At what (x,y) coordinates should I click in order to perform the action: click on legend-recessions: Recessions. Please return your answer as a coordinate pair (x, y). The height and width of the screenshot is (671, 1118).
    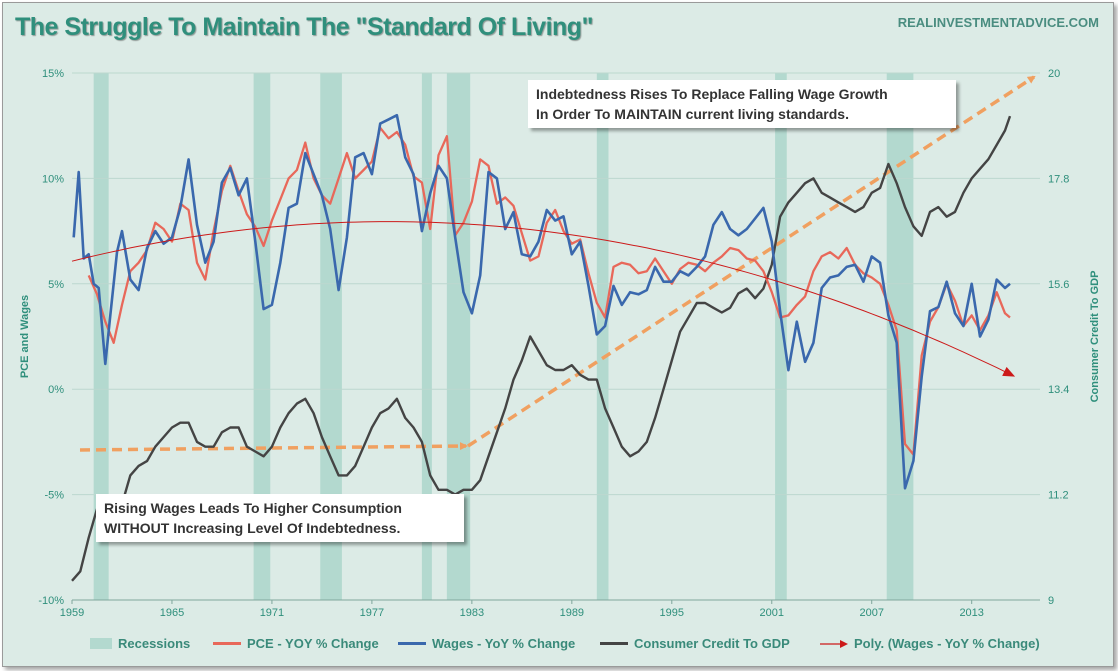
    Looking at the image, I should click on (140, 643).